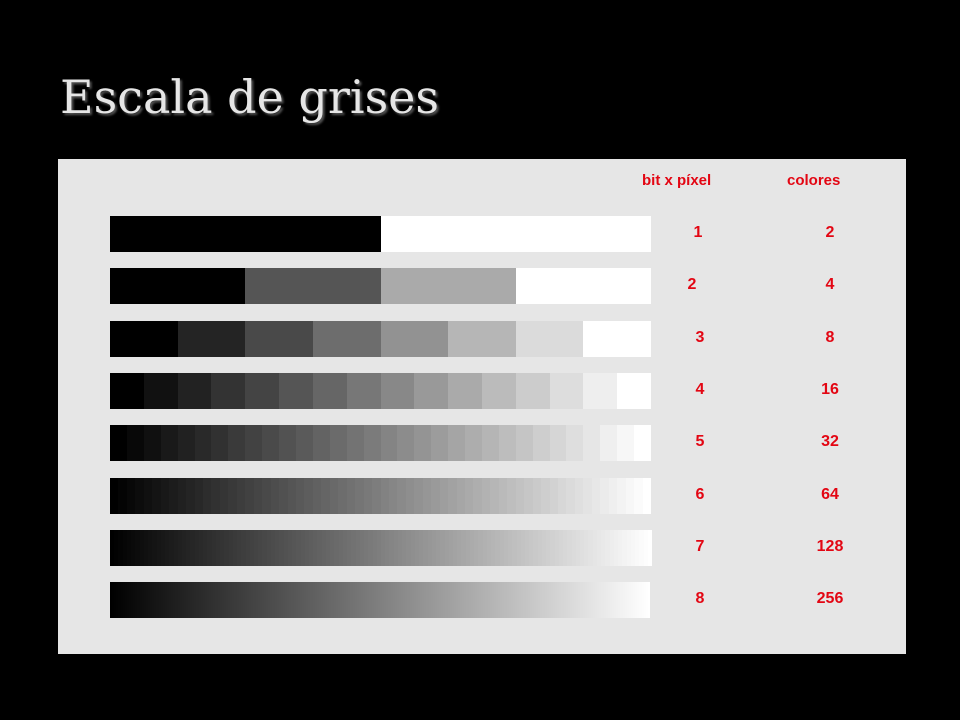 This screenshot has width=960, height=720. Describe the element at coordinates (830, 546) in the screenshot. I see `colors-value: 128` at that location.